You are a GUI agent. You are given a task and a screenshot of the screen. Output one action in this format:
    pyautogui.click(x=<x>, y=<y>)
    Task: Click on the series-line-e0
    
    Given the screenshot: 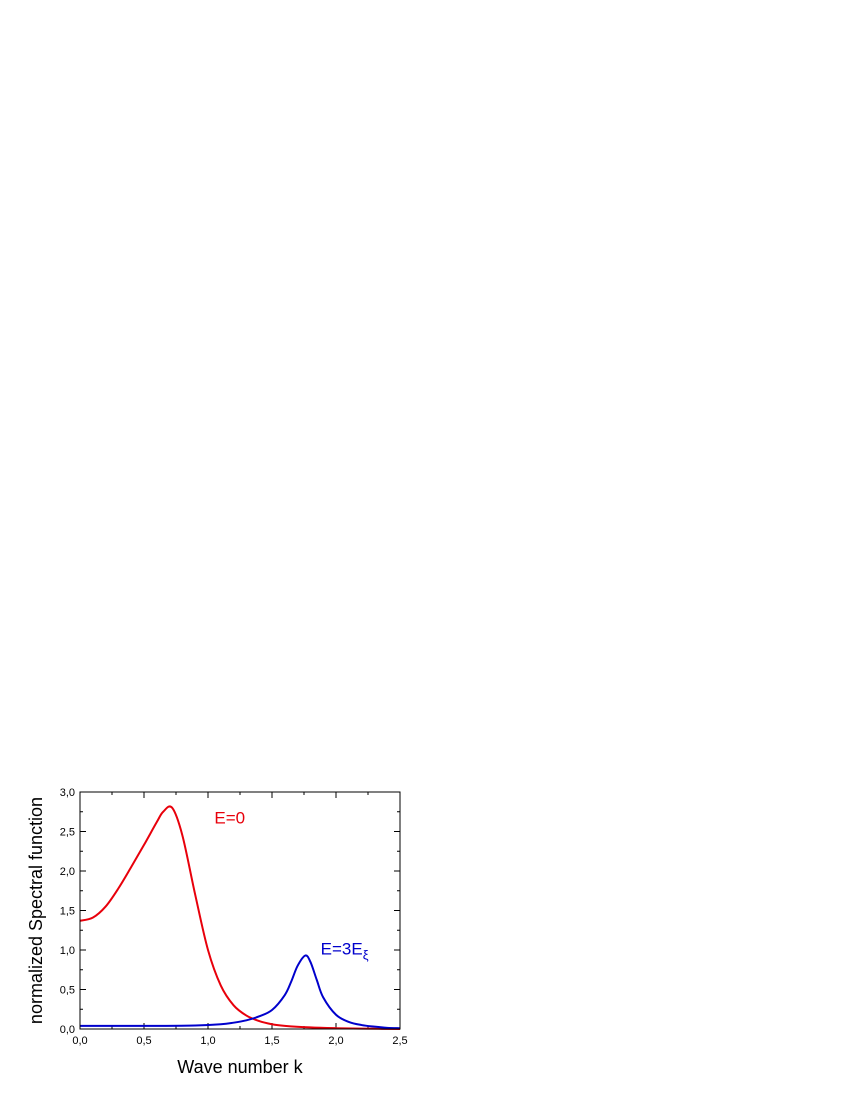 What is the action you would take?
    pyautogui.click(x=240, y=917)
    